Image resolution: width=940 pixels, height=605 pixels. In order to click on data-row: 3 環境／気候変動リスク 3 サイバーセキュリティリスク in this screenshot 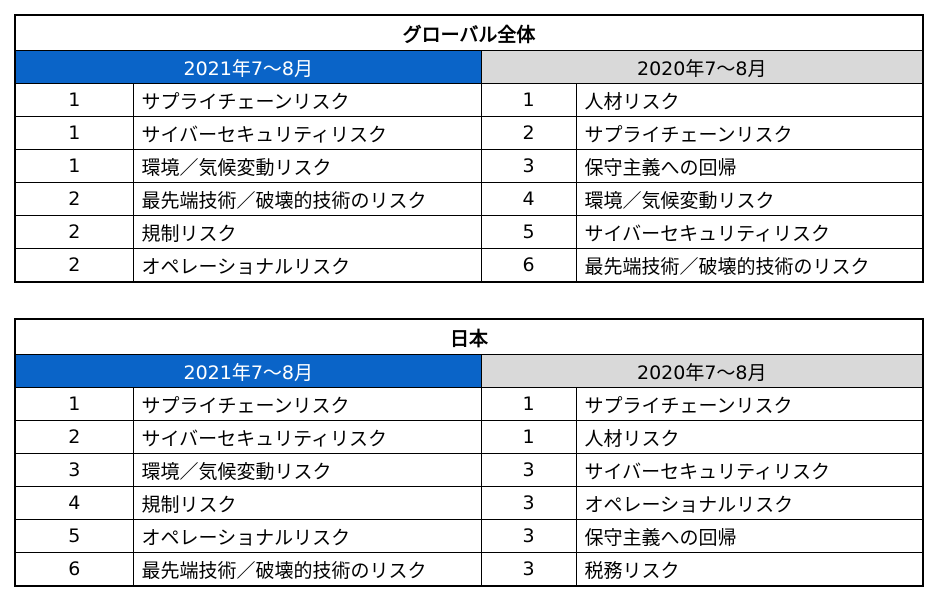, I will do `click(469, 470)`.